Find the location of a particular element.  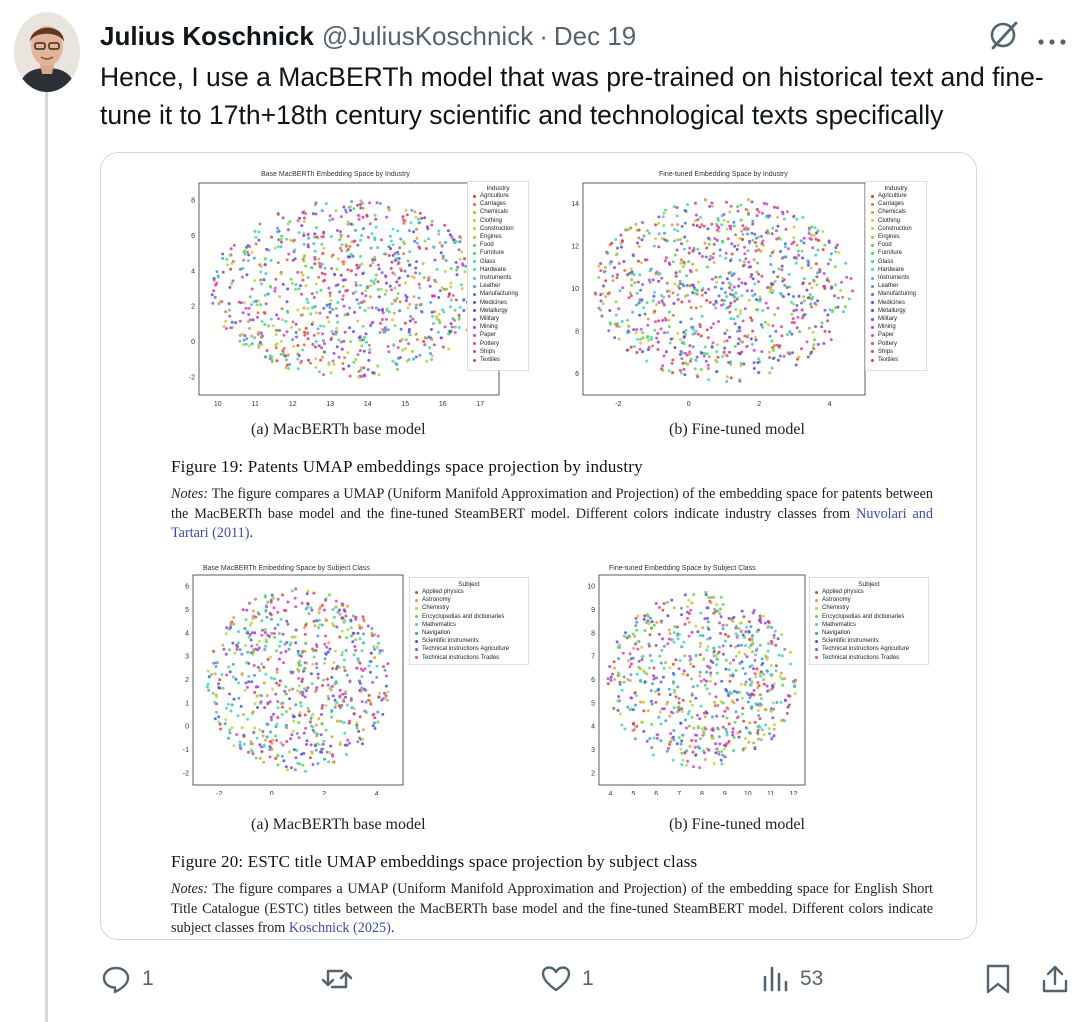

tweet-date: Dec 19 is located at coordinates (595, 35).